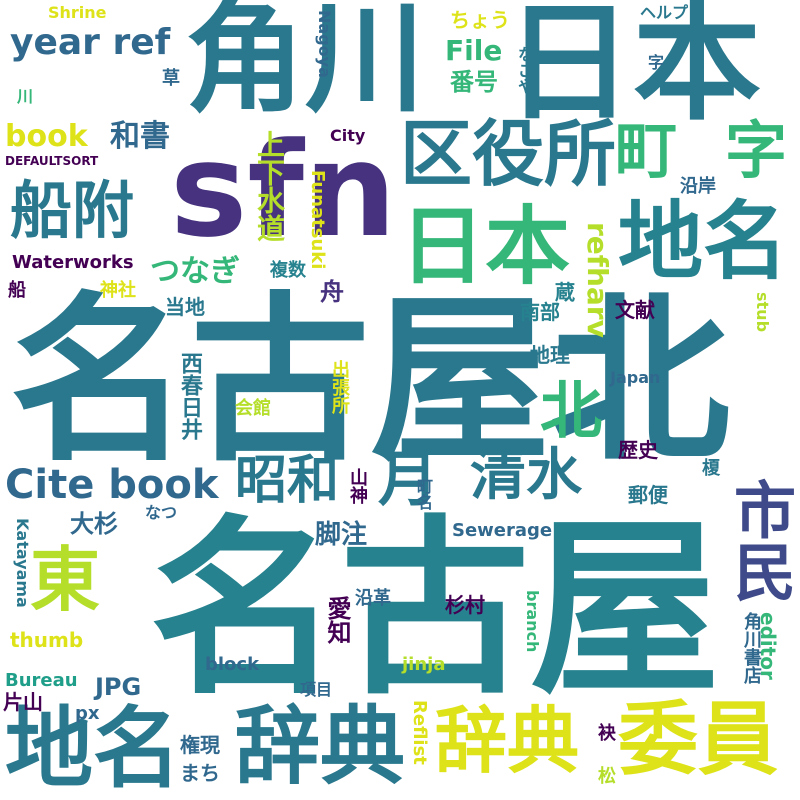 Image resolution: width=800 pixels, height=800 pixels. What do you see at coordinates (424, 664) in the screenshot?
I see `word-jinja-en: jinja` at bounding box center [424, 664].